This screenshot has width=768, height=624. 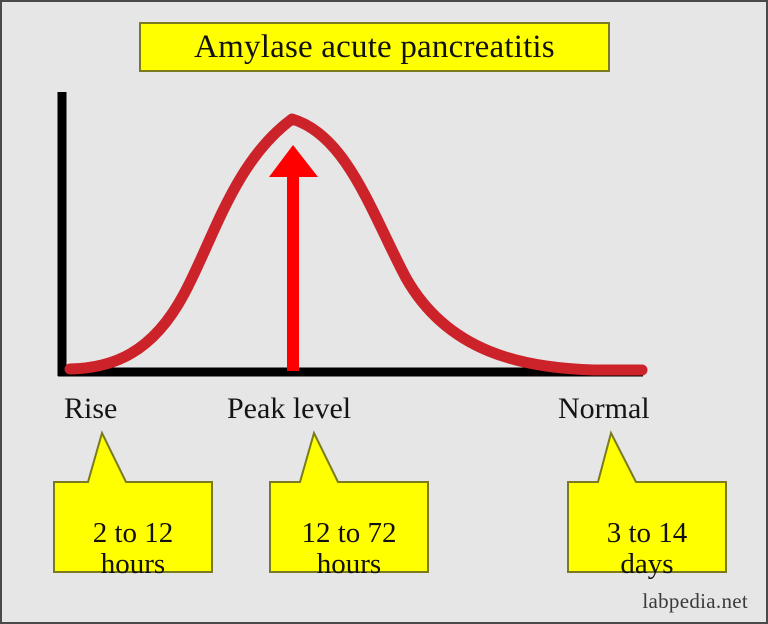 I want to click on callout-text: 2 to 12 hours, so click(x=133, y=549).